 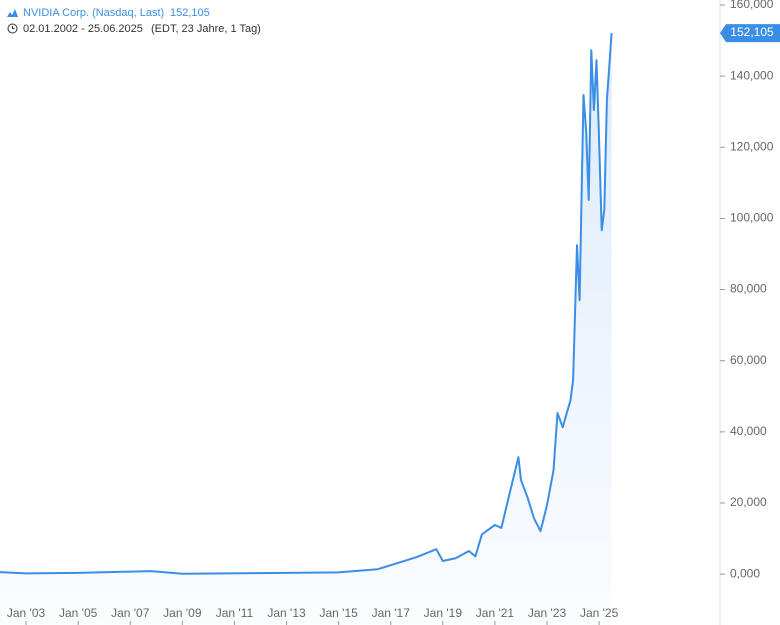 I want to click on y-tick-label: 40,000, so click(x=748, y=431).